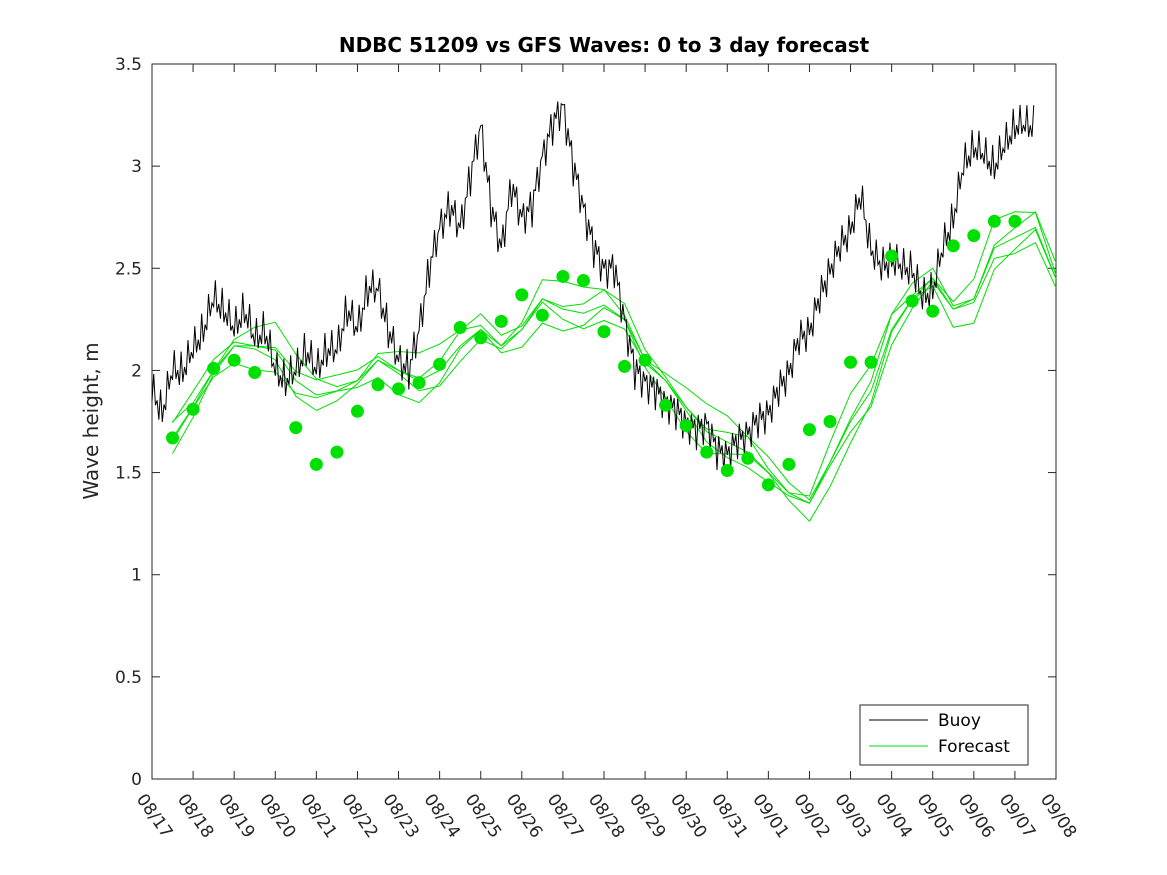 The height and width of the screenshot is (875, 1167). What do you see at coordinates (128, 678) in the screenshot?
I see `y-tick-label: 0.5` at bounding box center [128, 678].